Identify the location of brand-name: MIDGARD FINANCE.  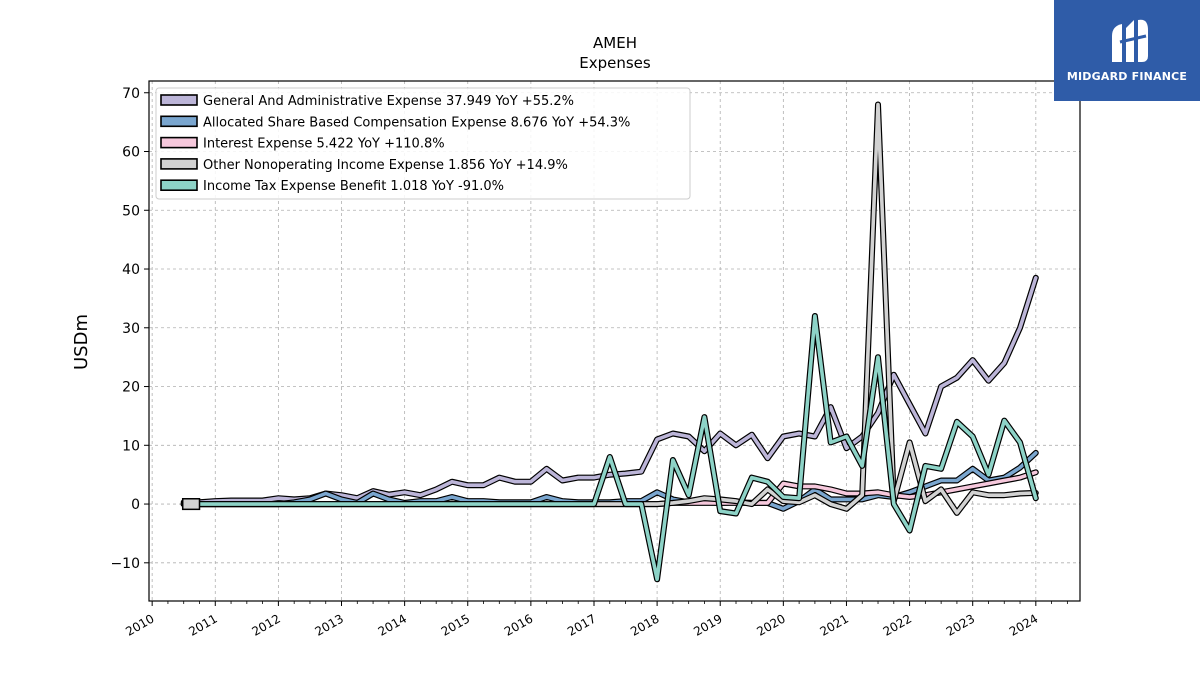
(1127, 76).